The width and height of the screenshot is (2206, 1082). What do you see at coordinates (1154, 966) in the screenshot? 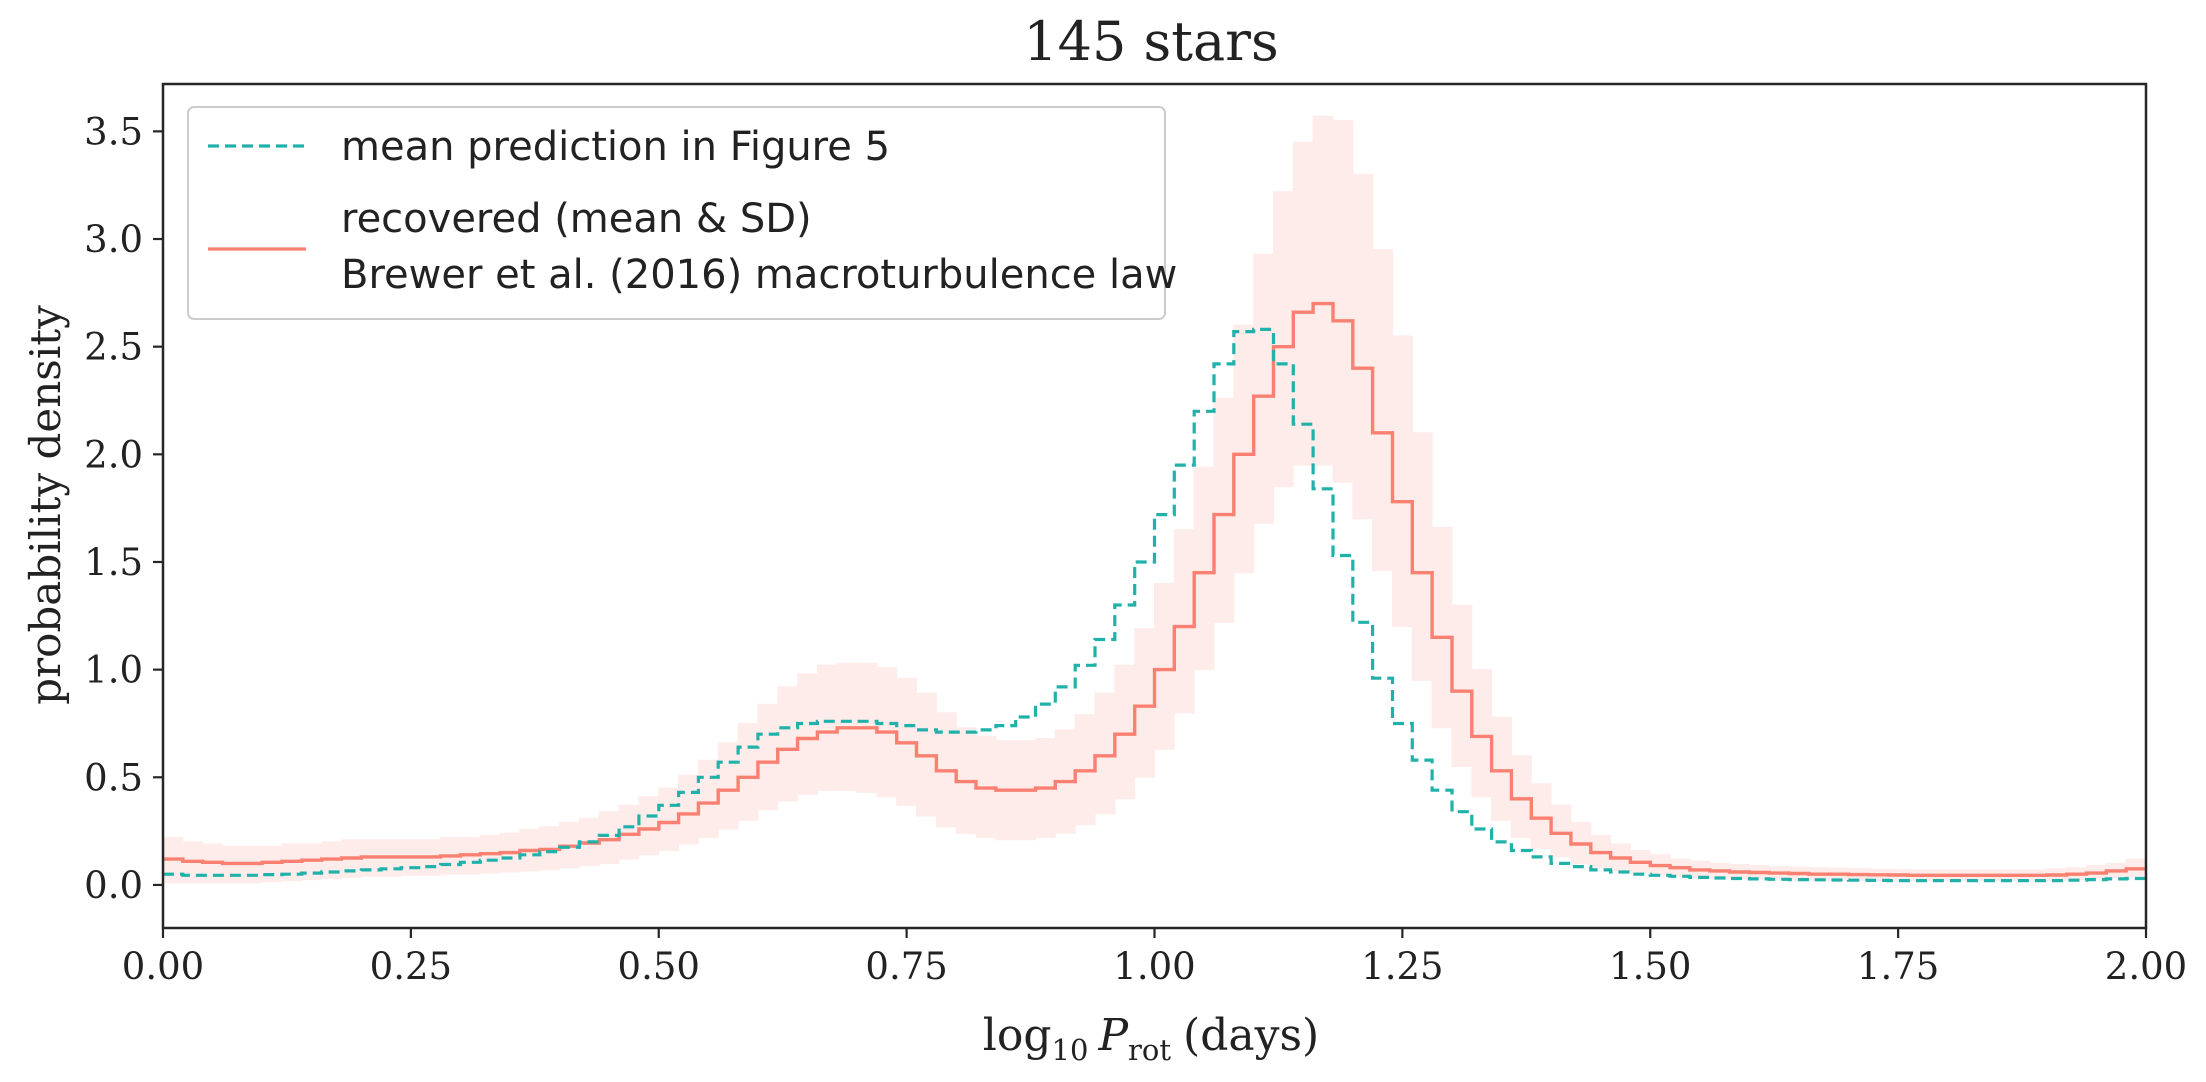
I see `x-tick-label: 1.00` at bounding box center [1154, 966].